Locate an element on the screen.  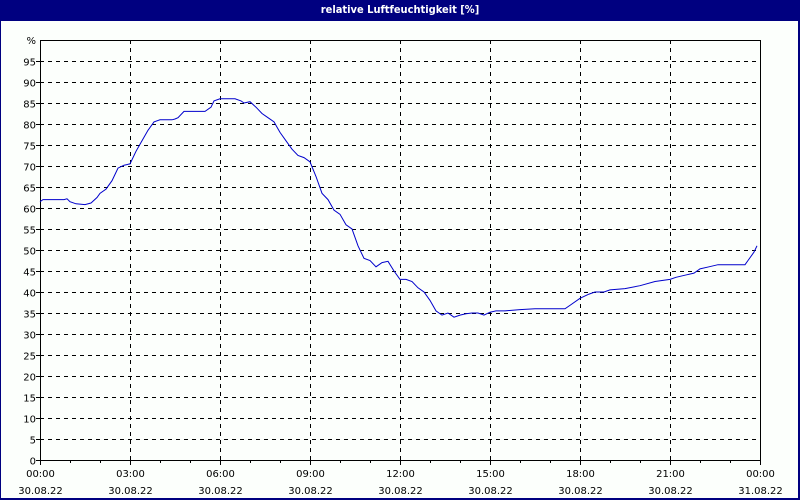
y-tick-label: 95 is located at coordinates (29, 63).